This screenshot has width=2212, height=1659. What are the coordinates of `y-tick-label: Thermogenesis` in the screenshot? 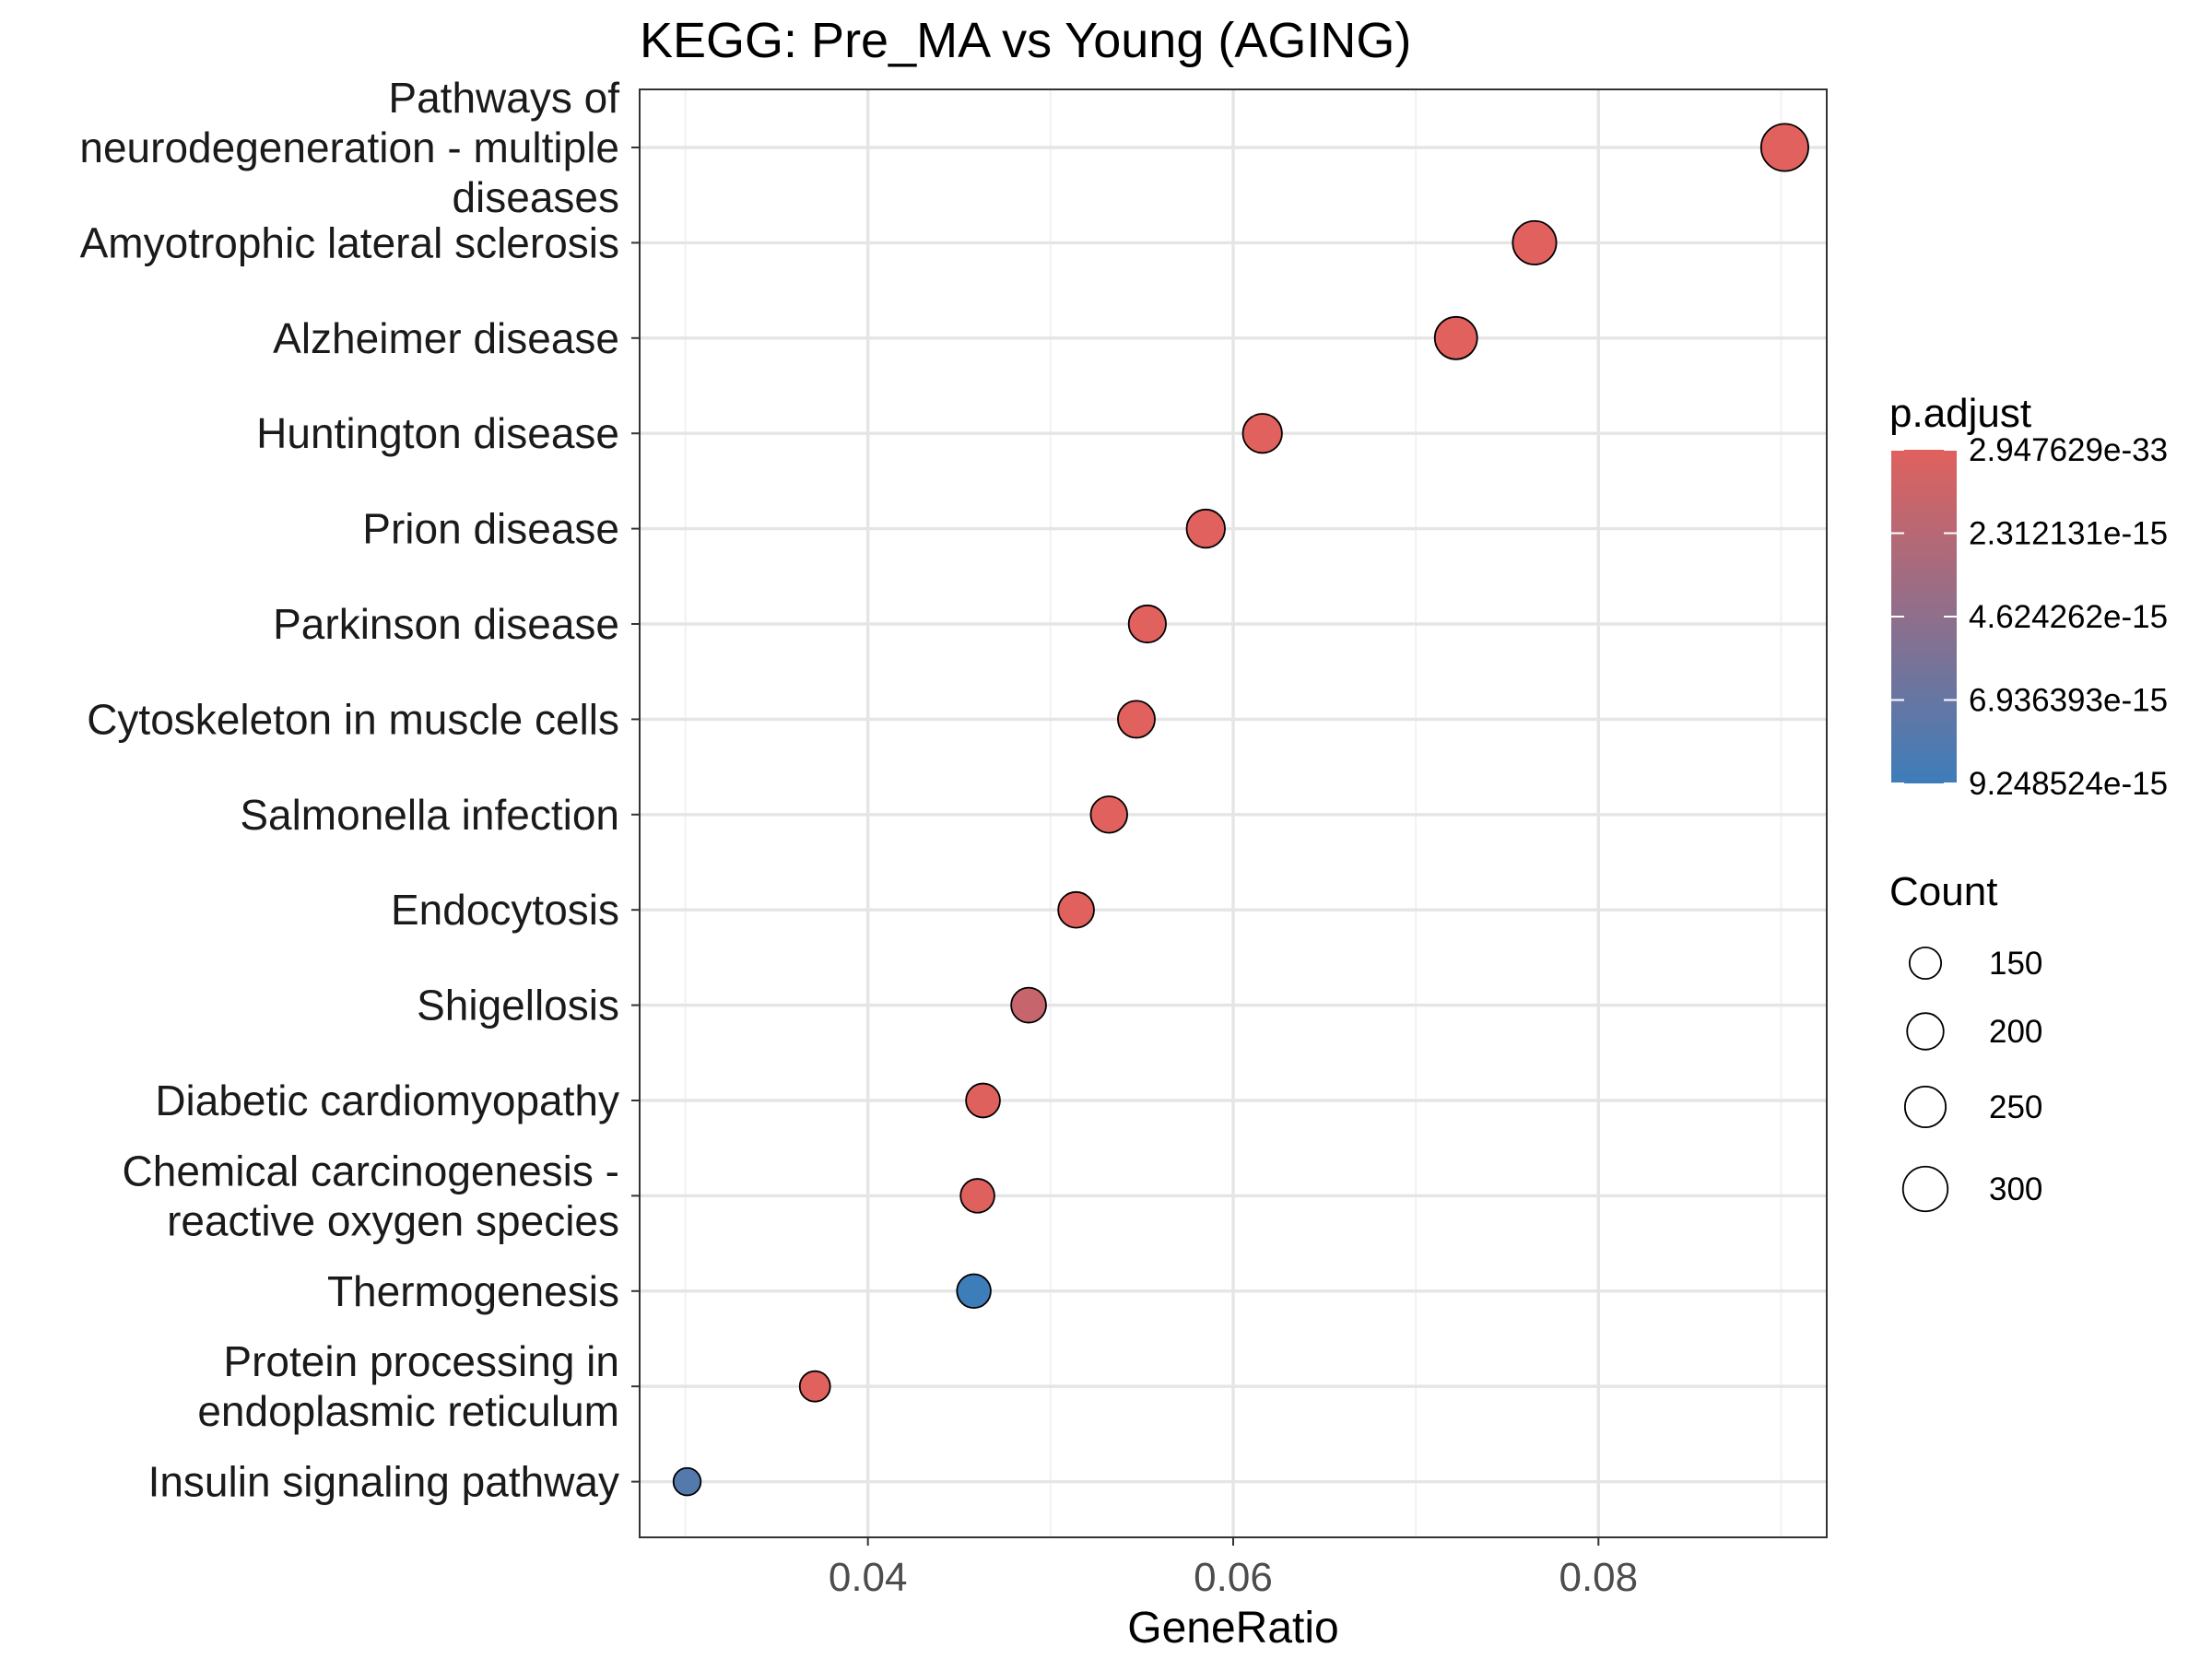 It's located at (473, 1291).